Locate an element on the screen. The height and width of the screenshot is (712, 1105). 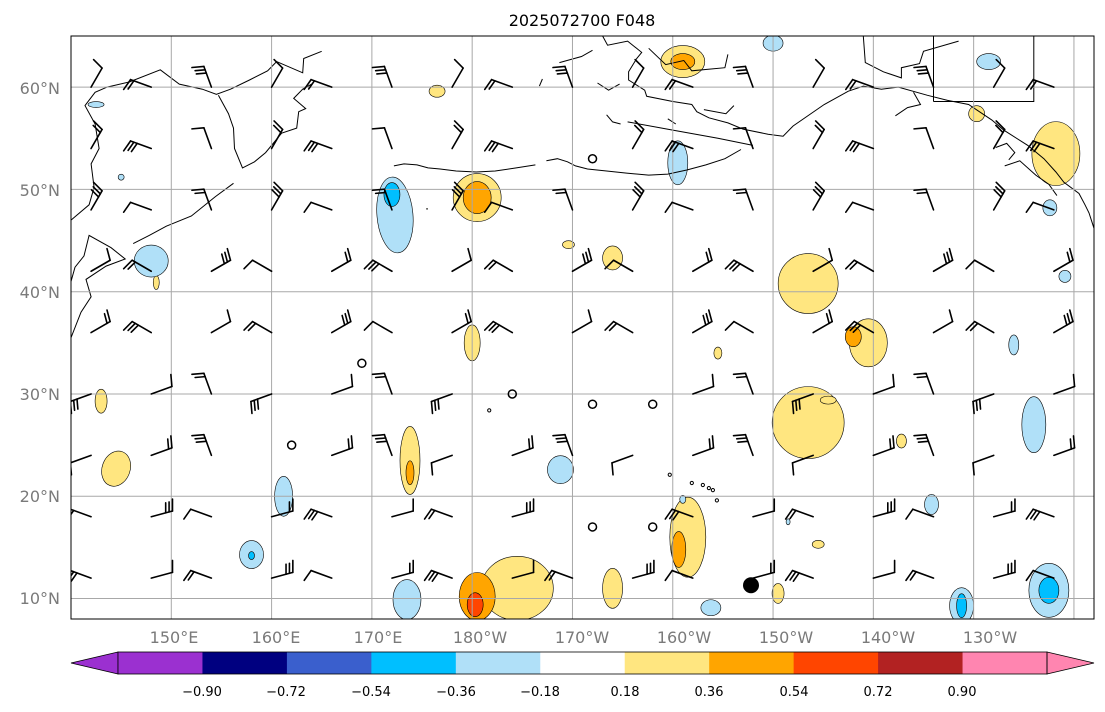
storm-center-marker is located at coordinates (750, 585).